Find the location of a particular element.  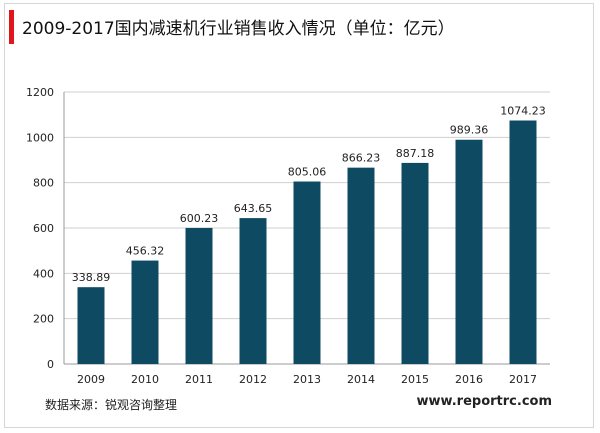

y-tick-label: 1000 is located at coordinates (40, 137).